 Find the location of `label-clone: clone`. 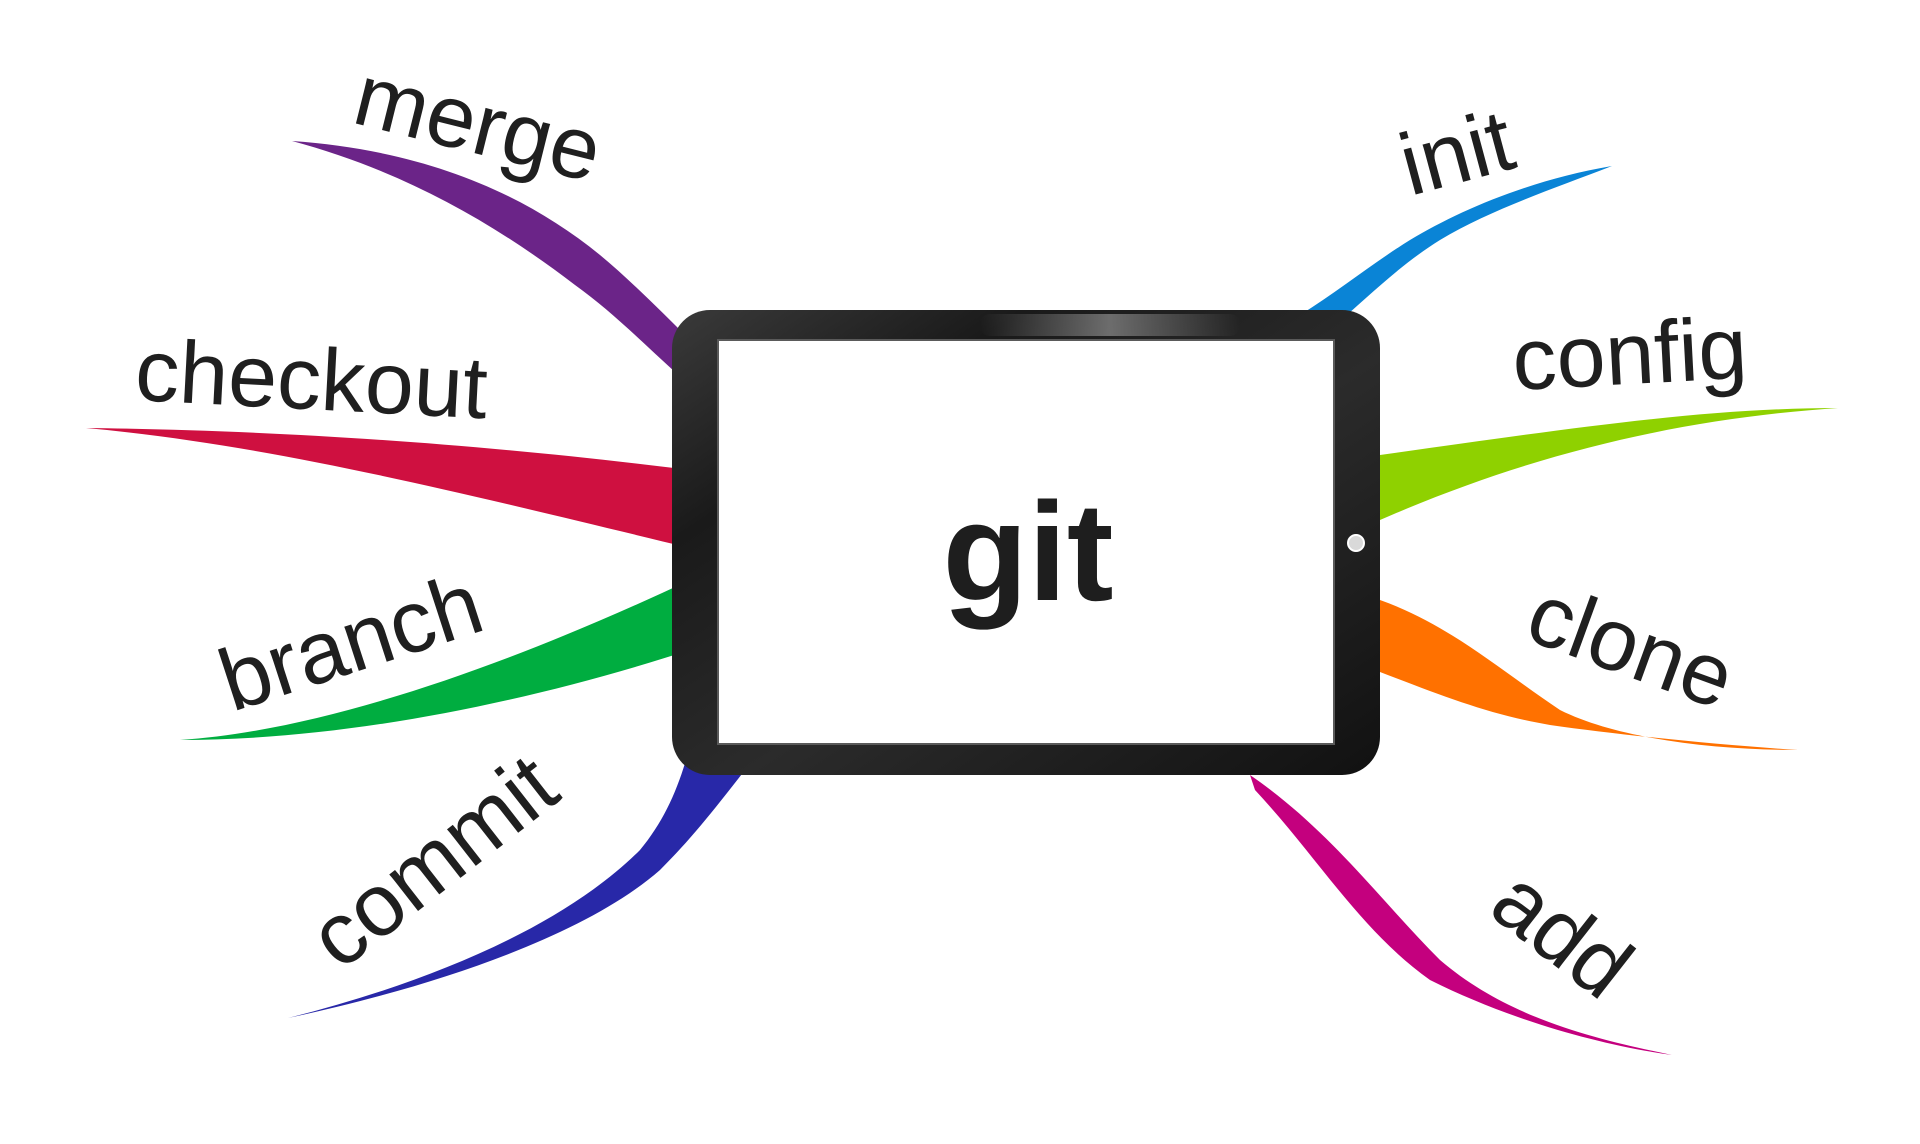

label-clone: clone is located at coordinates (1632, 645).